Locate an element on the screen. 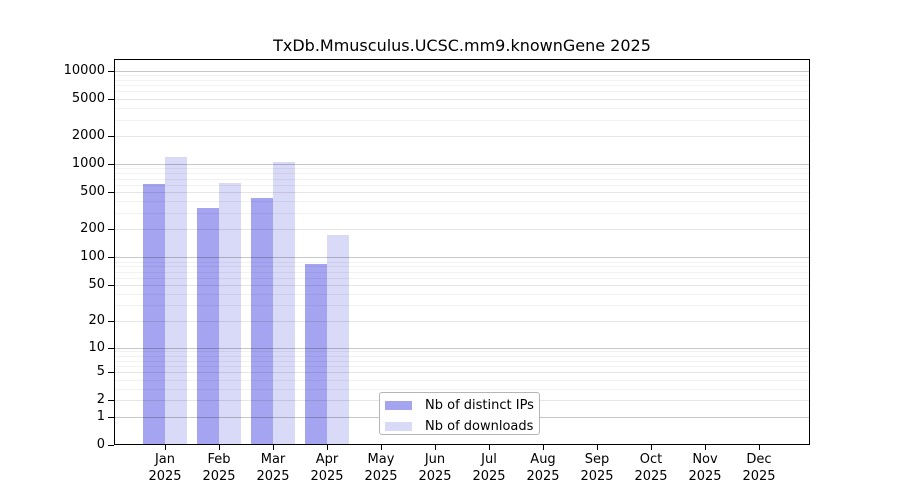 The image size is (900, 500). x-tick-label: Oct 2025 is located at coordinates (651, 468).